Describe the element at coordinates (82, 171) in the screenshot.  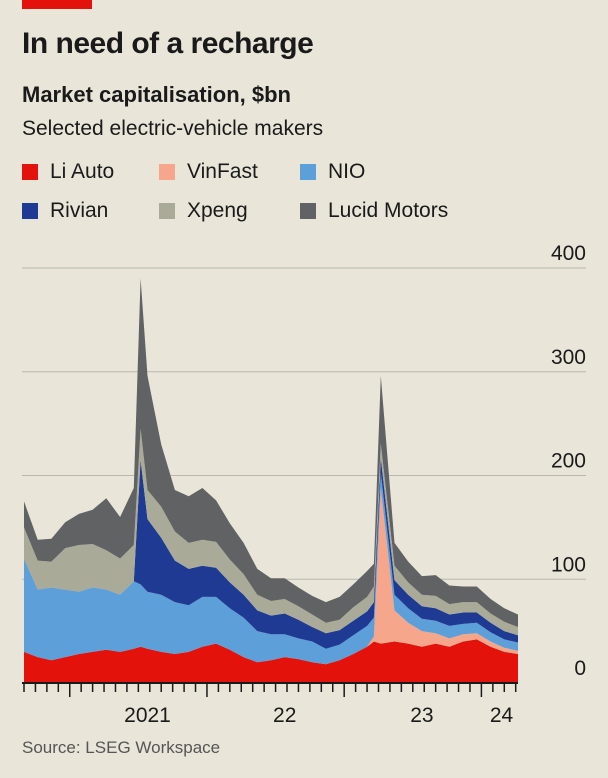
I see `legend-label-li-auto: Li Auto` at that location.